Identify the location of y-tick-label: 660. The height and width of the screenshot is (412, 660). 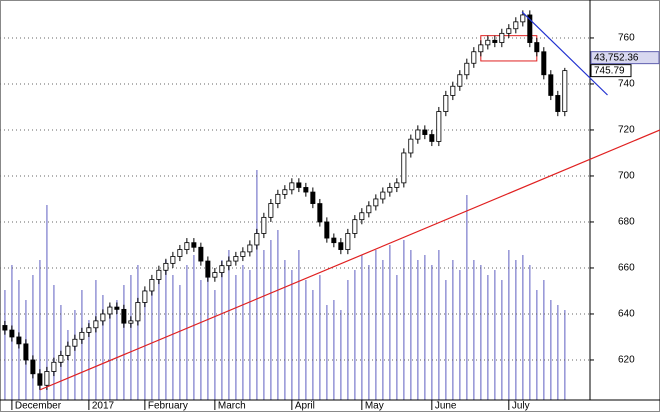
(626, 268).